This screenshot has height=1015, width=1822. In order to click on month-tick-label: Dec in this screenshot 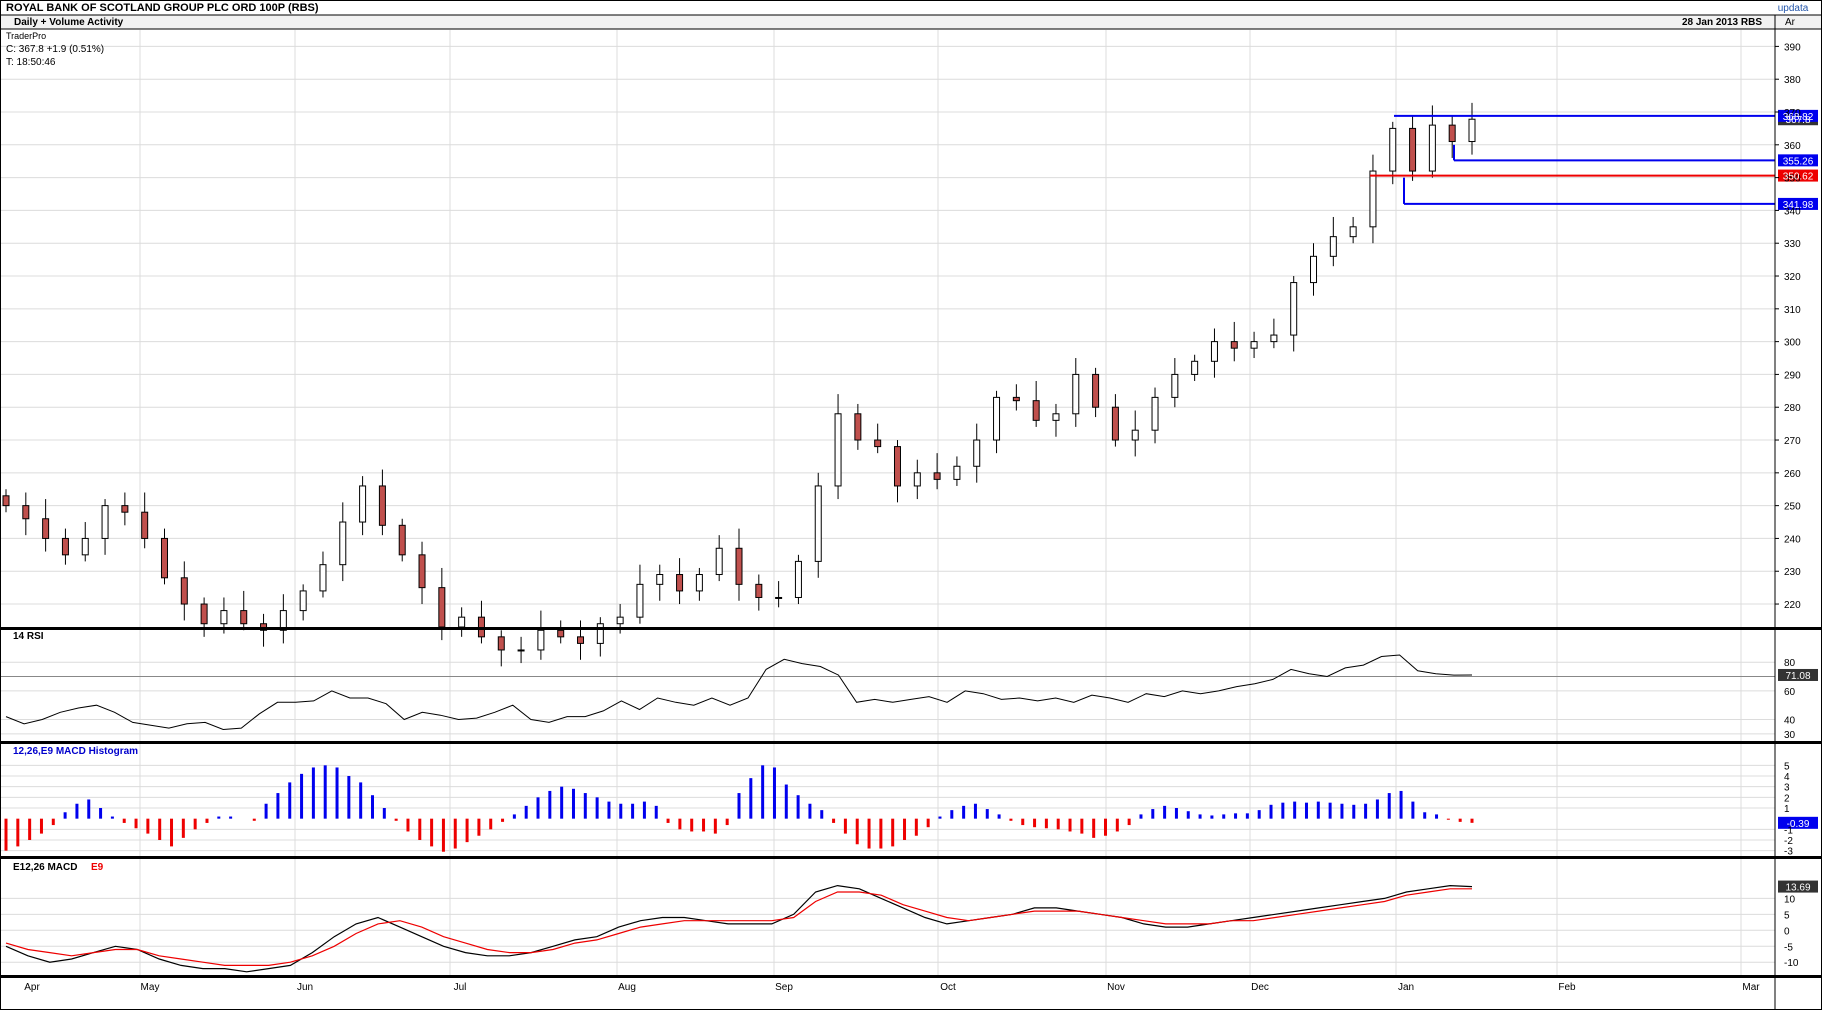, I will do `click(1260, 987)`.